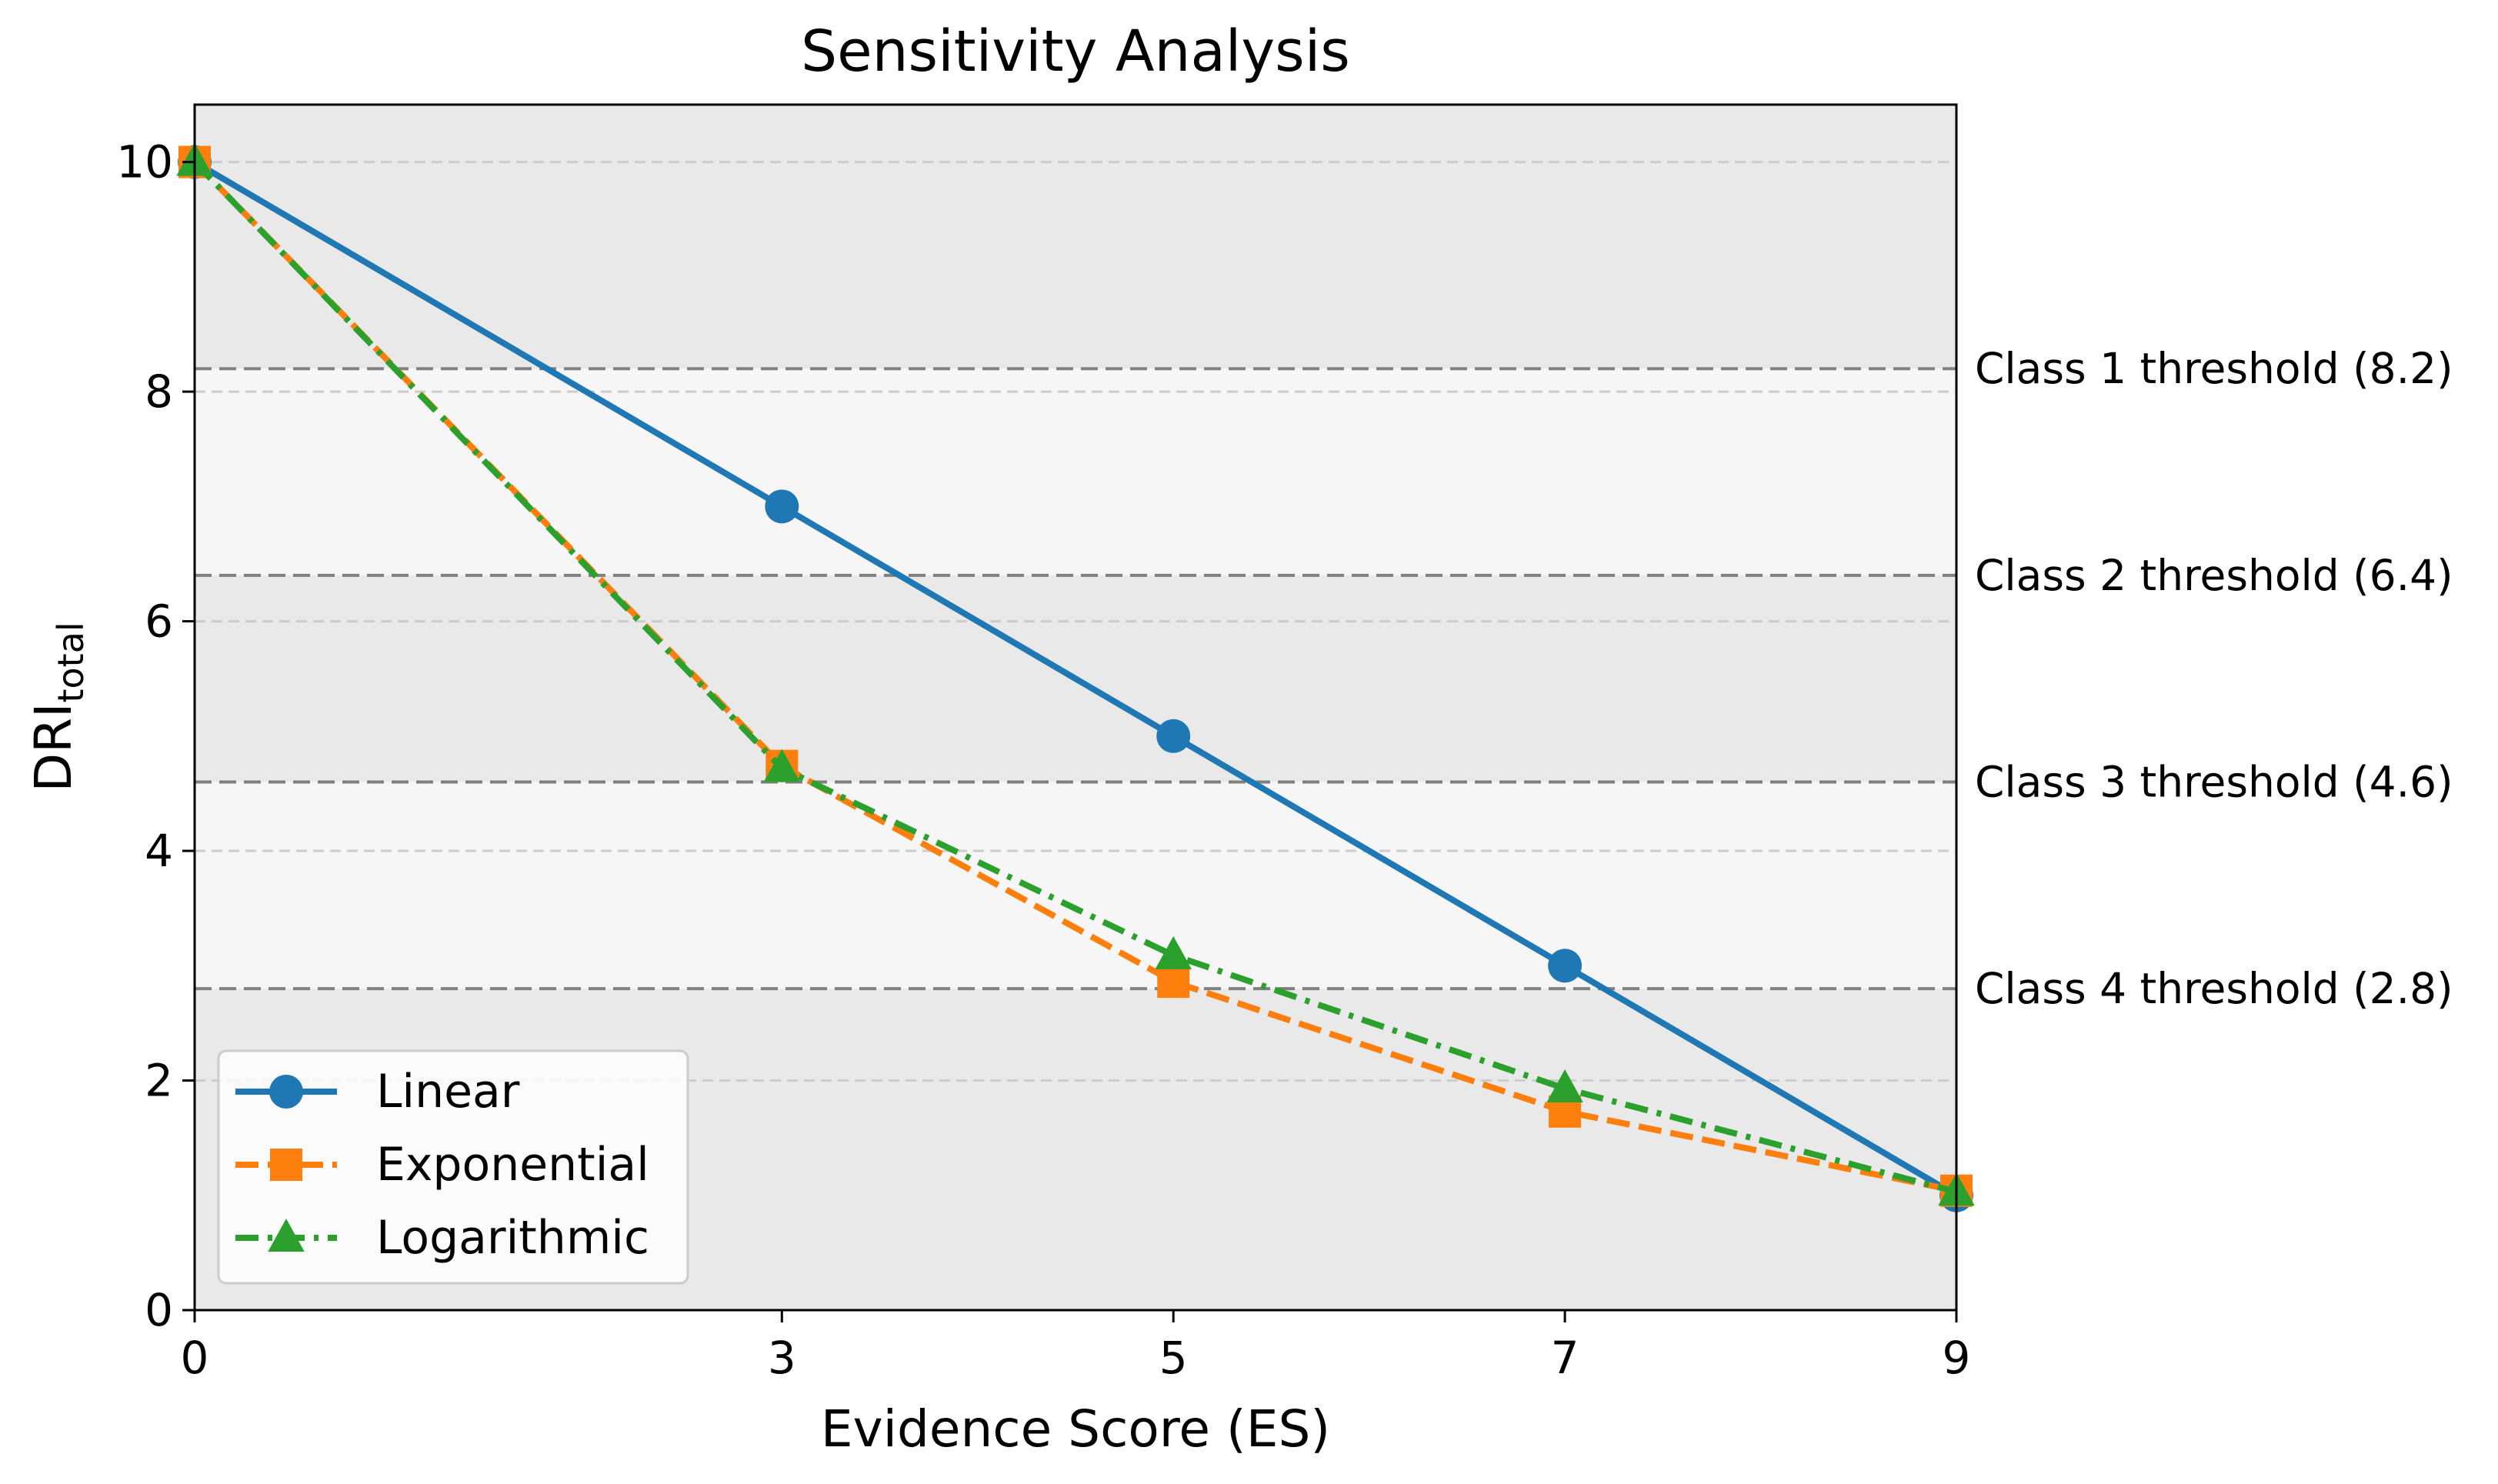 This screenshot has height=1484, width=2498. I want to click on x-tick-label-3: 3, so click(782, 1358).